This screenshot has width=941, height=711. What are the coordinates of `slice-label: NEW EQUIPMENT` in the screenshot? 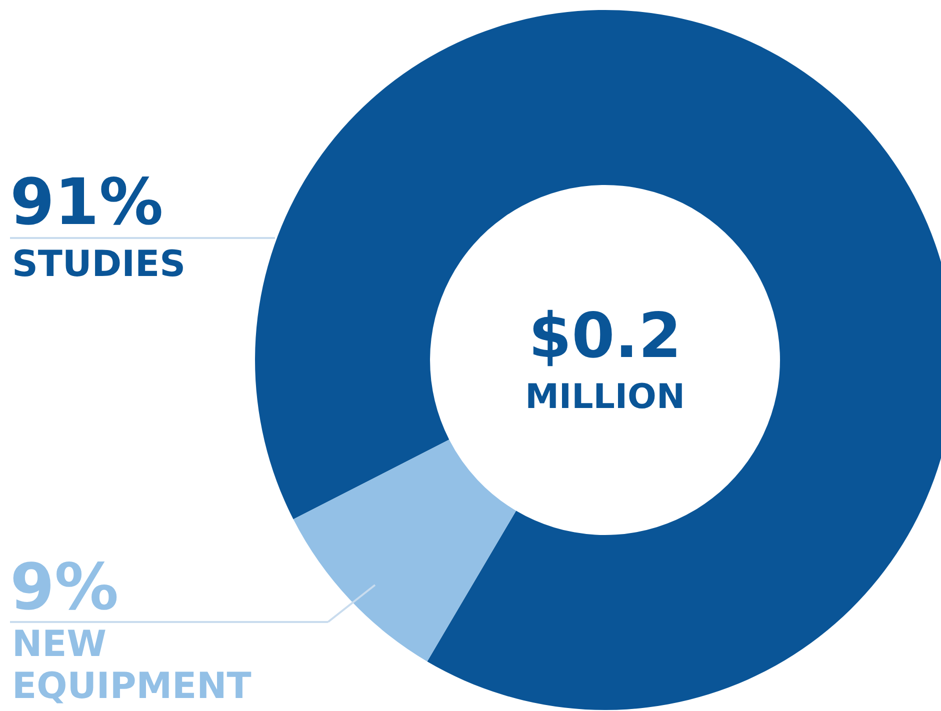 It's located at (132, 665).